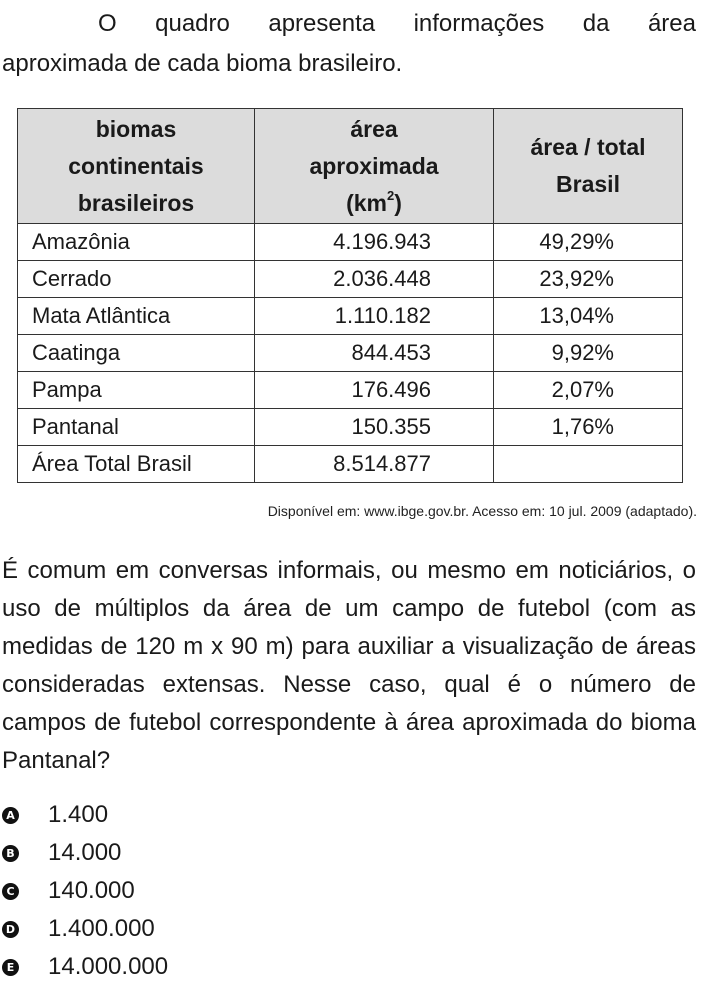 The width and height of the screenshot is (713, 989). What do you see at coordinates (107, 23) in the screenshot?
I see `intro-word: O` at bounding box center [107, 23].